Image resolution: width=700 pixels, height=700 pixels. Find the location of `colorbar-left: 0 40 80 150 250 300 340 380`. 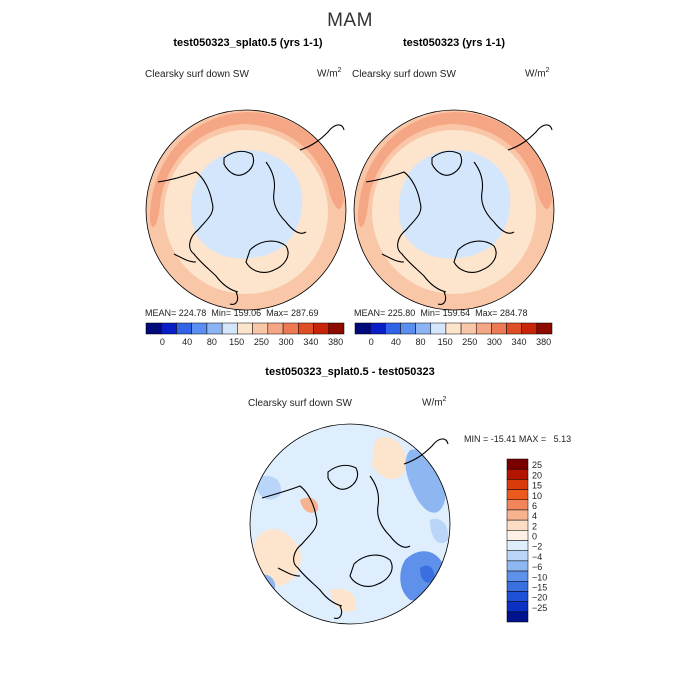

colorbar-left: 0 40 80 150 250 300 340 380 is located at coordinates (245, 334).